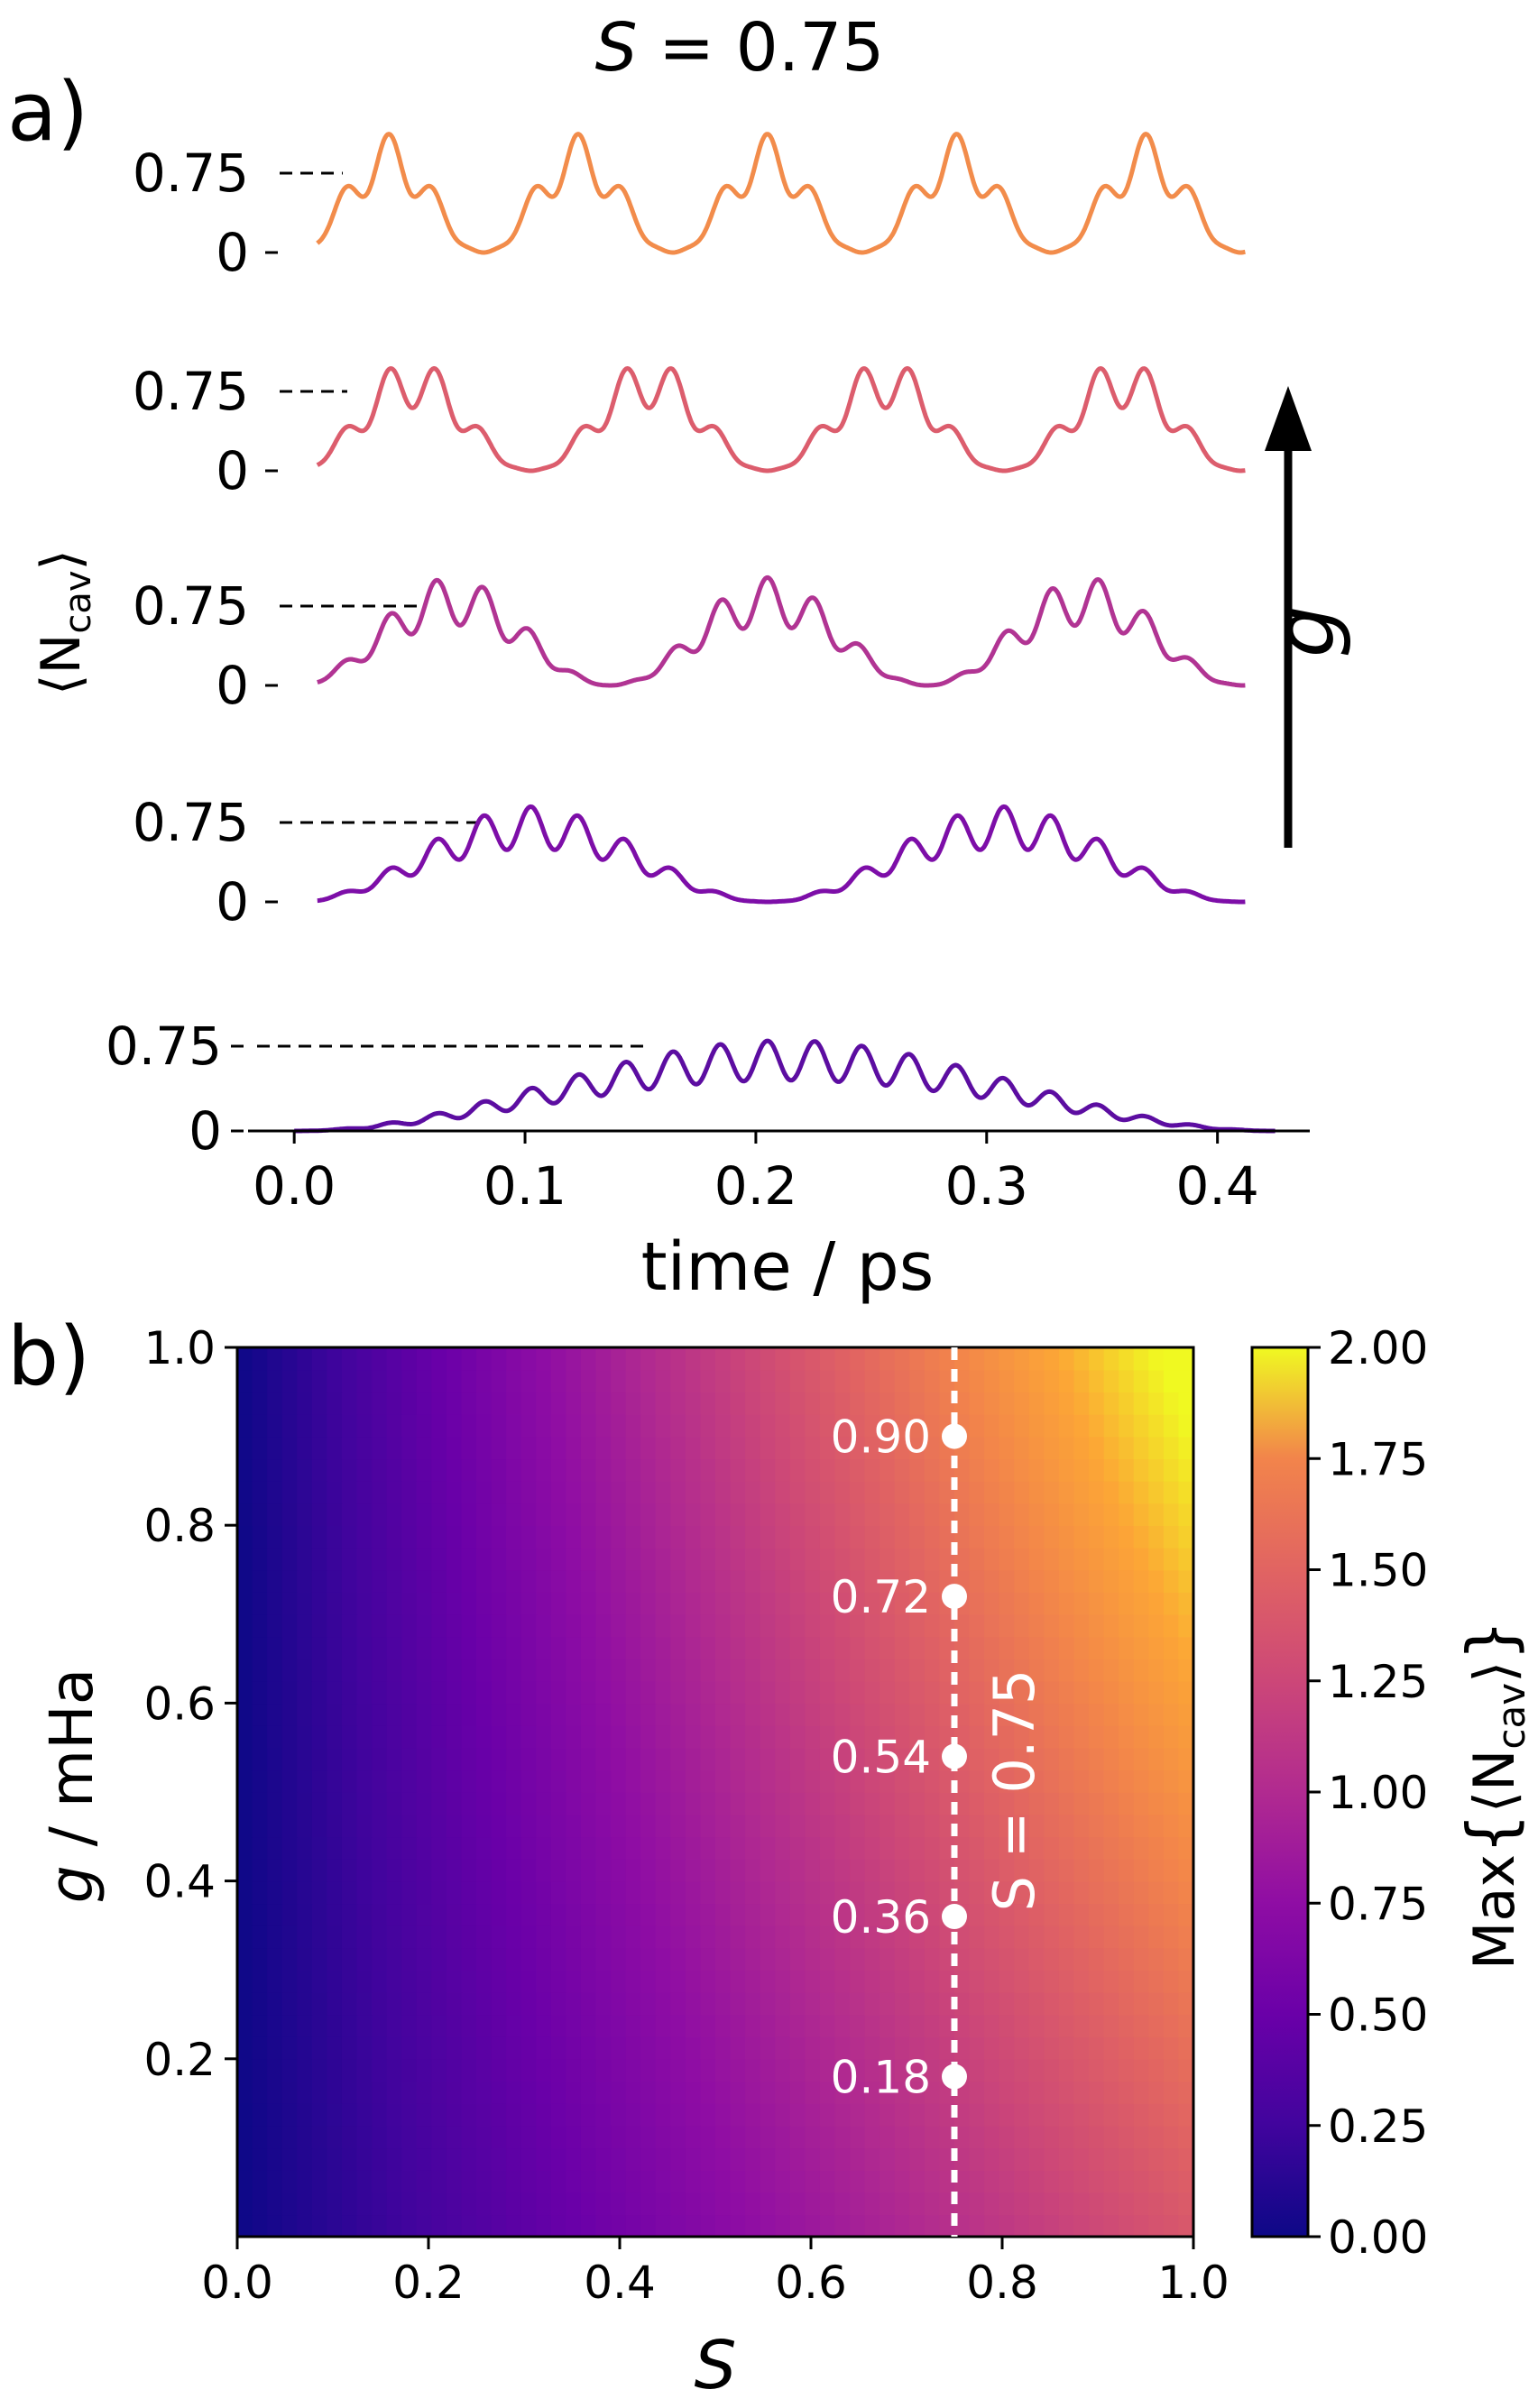 Image resolution: width=1538 pixels, height=2408 pixels. I want to click on colorbar-tick-label-1.25: 1.25, so click(1378, 1682).